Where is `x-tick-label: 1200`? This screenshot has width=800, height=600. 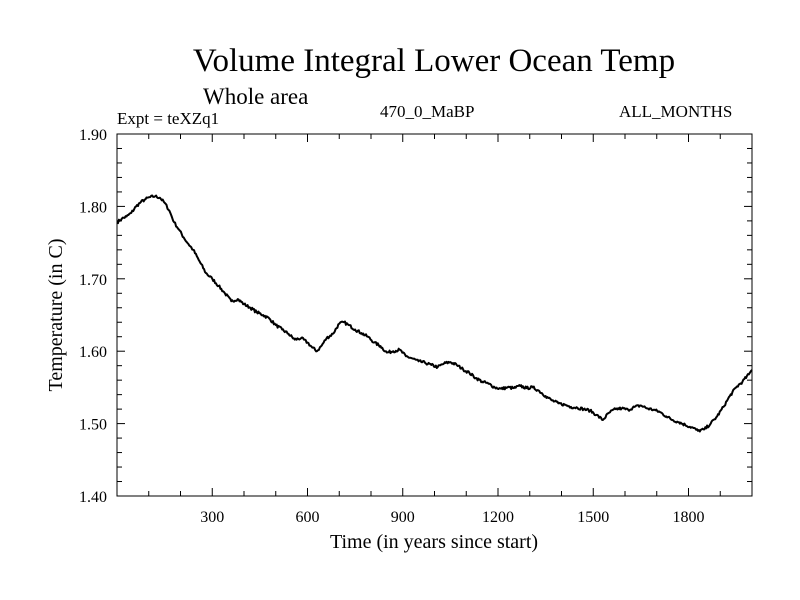 x-tick-label: 1200 is located at coordinates (498, 517).